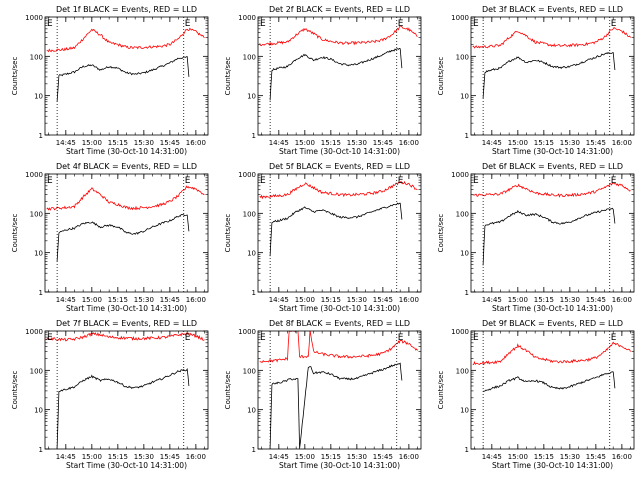  What do you see at coordinates (126, 323) in the screenshot?
I see `panel-title: Det 7f BLACK = Events, RED = LLD` at bounding box center [126, 323].